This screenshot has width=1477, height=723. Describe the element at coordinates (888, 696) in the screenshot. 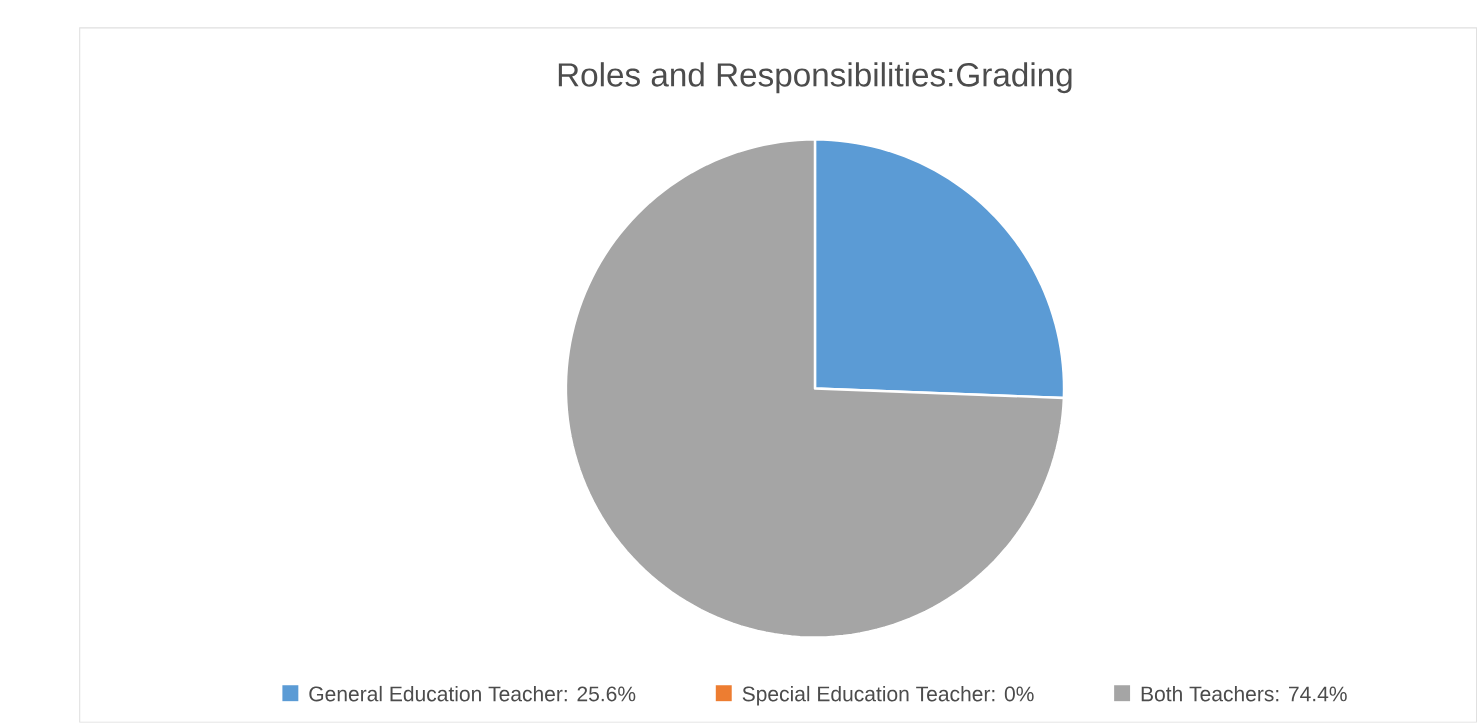

I see `legend-label: Special Education Teacher: 0%` at that location.